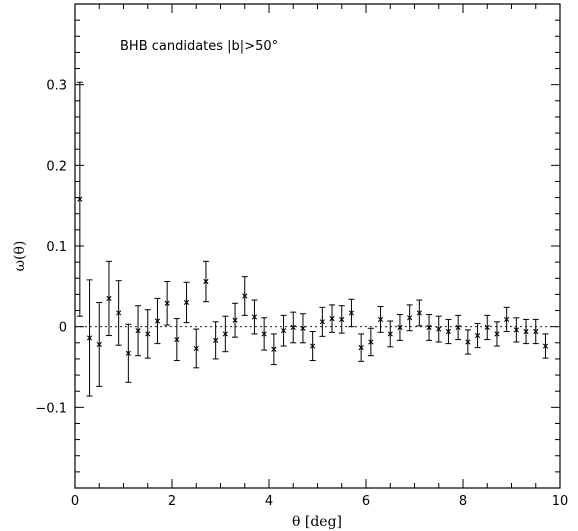  I want to click on x-tick-label: 8, so click(463, 501).